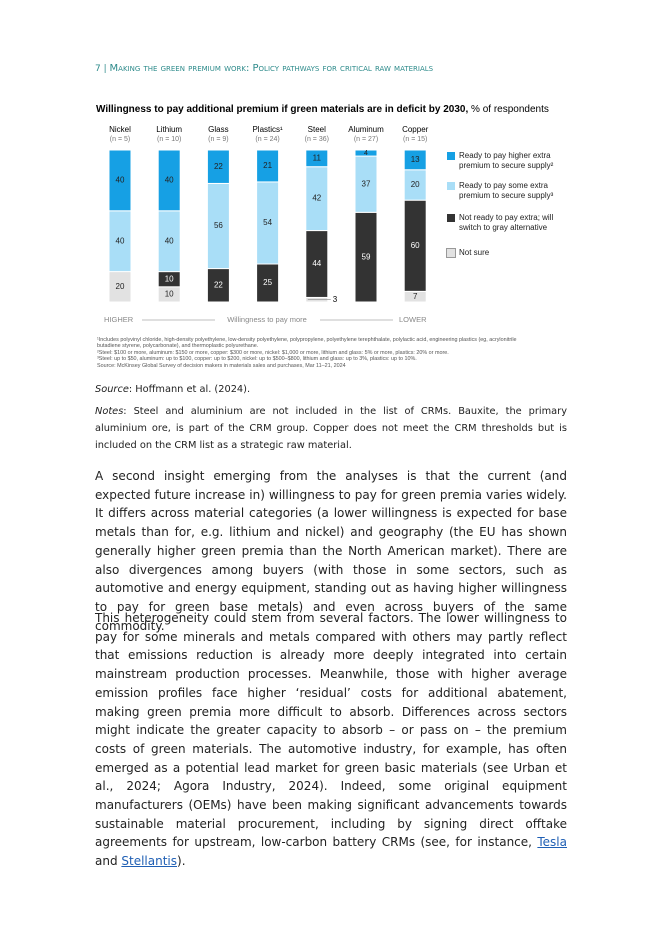 Image resolution: width=662 pixels, height=936 pixels. Describe the element at coordinates (108, 861) in the screenshot. I see `paragraph-text: and` at that location.